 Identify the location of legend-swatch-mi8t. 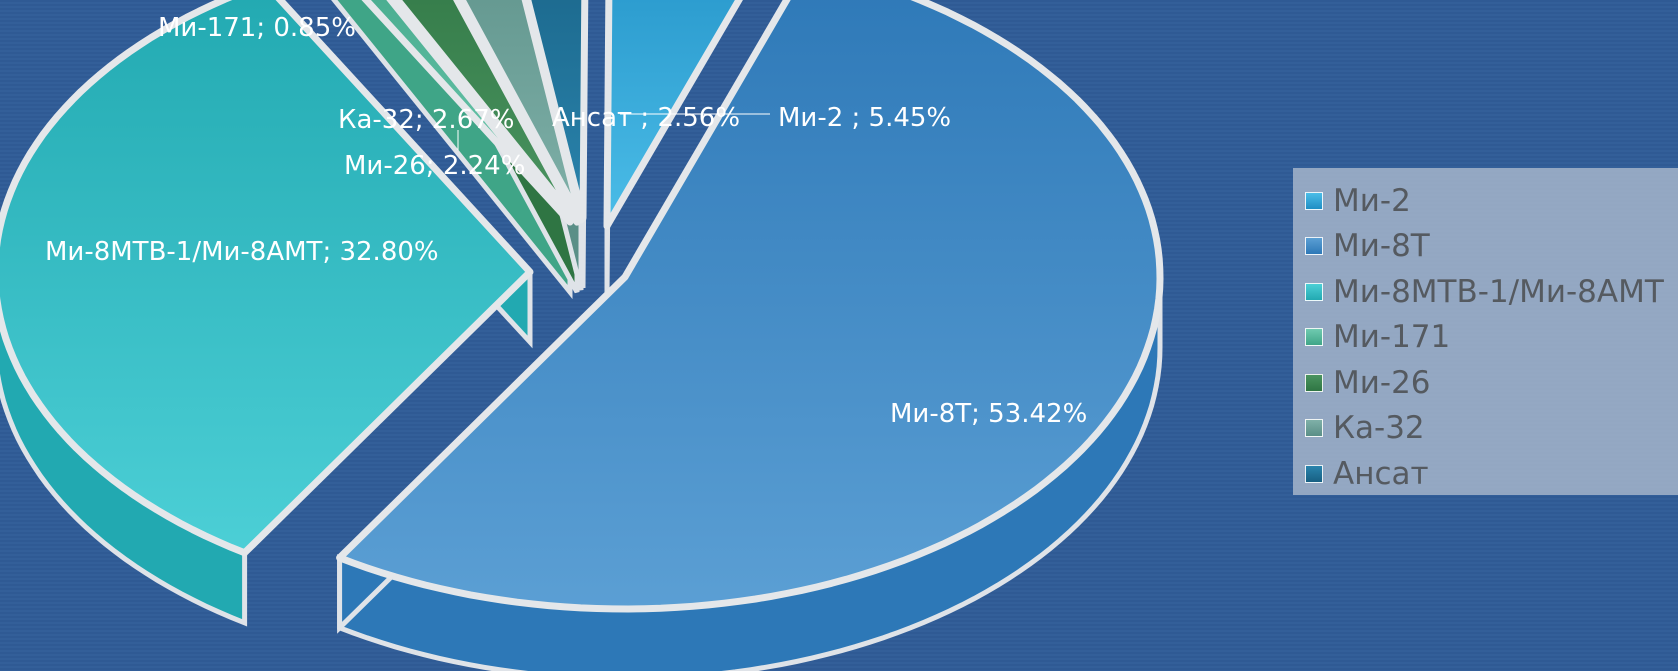
(1314, 246).